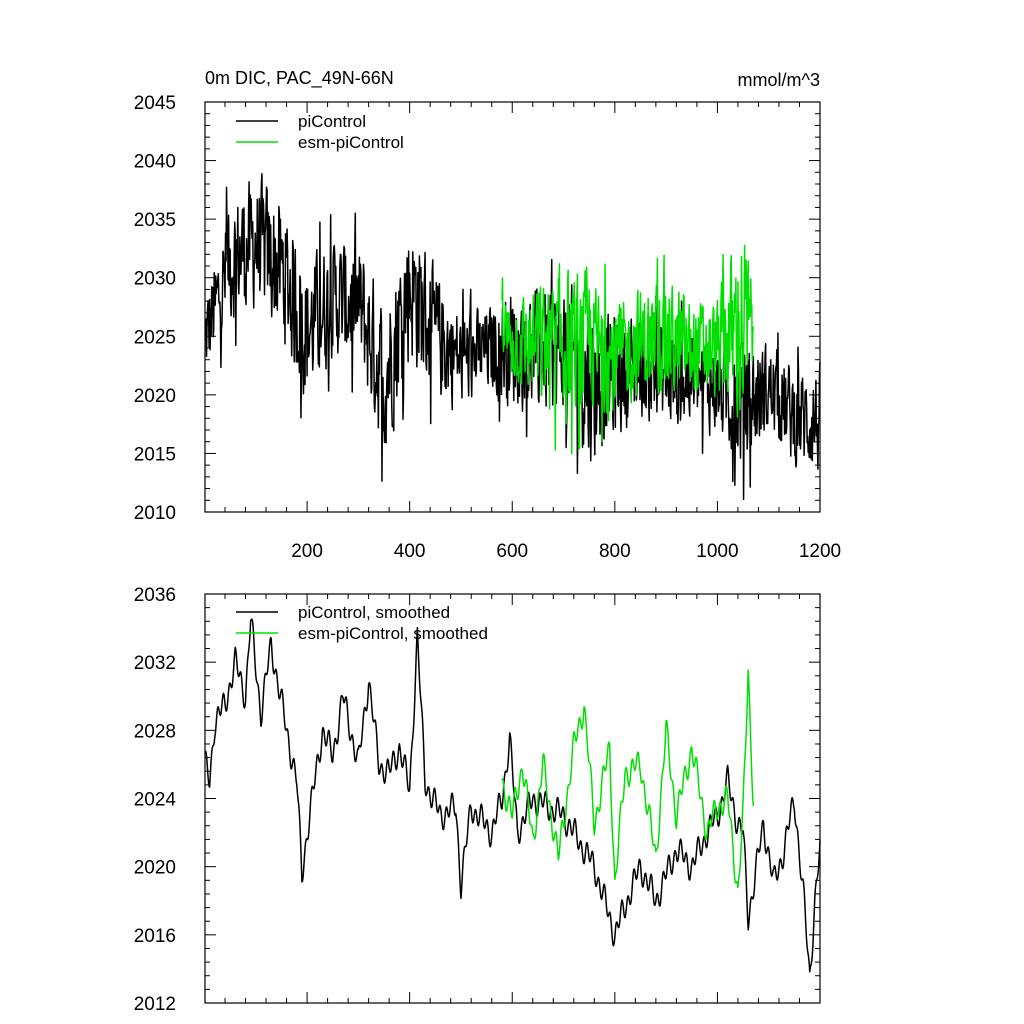  I want to click on legend-label-1: esm-piControl, so click(351, 142).